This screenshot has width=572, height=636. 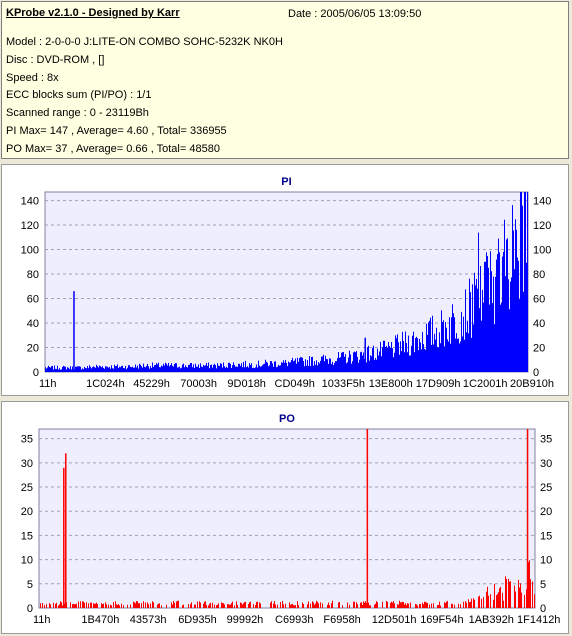 What do you see at coordinates (438, 384) in the screenshot?
I see `x-tick-label: 17D909h` at bounding box center [438, 384].